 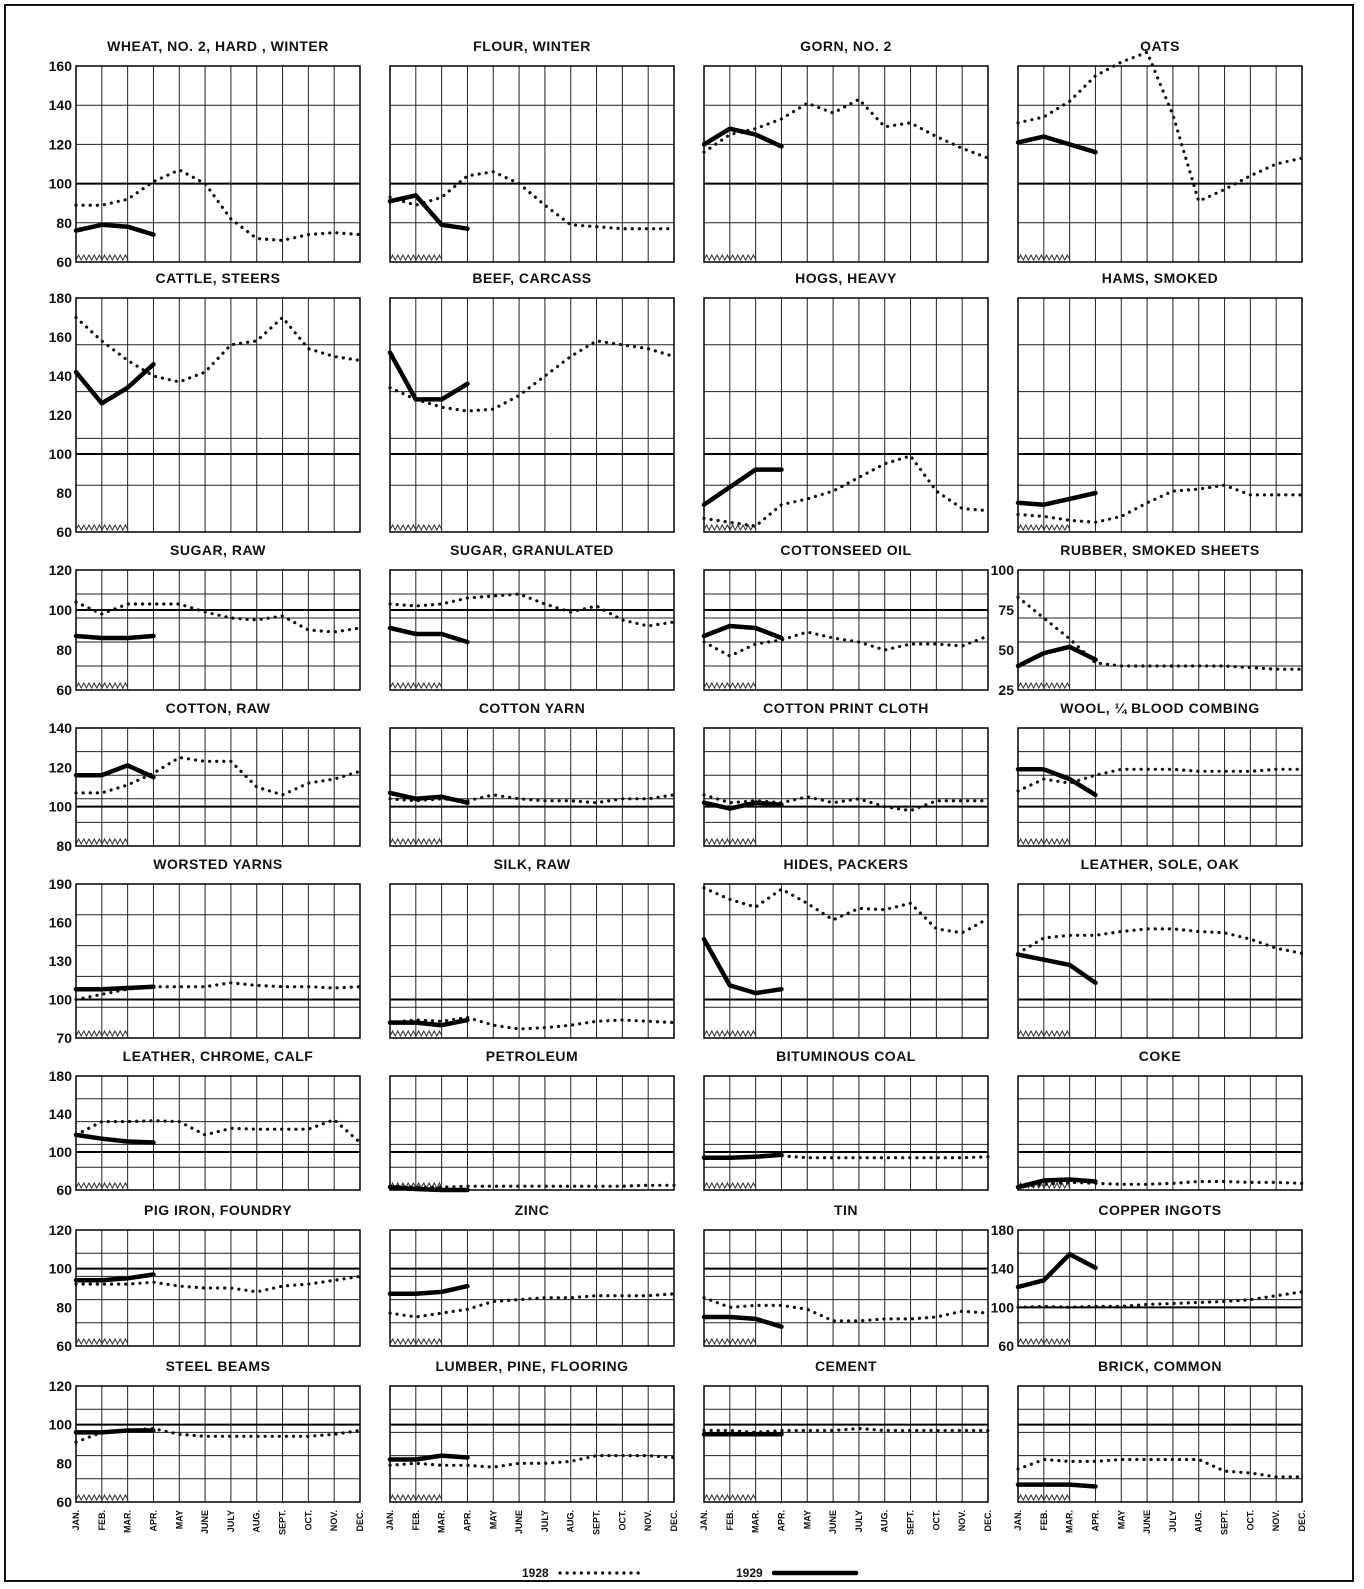 What do you see at coordinates (532, 550) in the screenshot?
I see `panel-title: SUGAR, GRANULATED` at bounding box center [532, 550].